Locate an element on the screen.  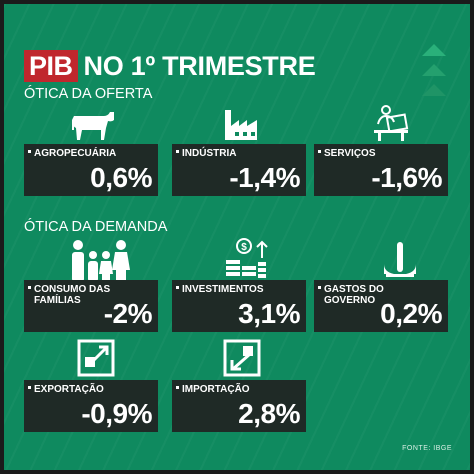
page-title: PIB NO 1º TRIMESTRE is located at coordinates (170, 66).